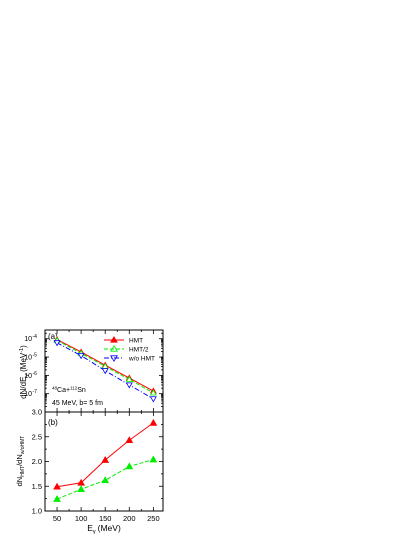  Describe the element at coordinates (126, 349) in the screenshot. I see `legend-item-hmt-half: HMT/2` at that location.